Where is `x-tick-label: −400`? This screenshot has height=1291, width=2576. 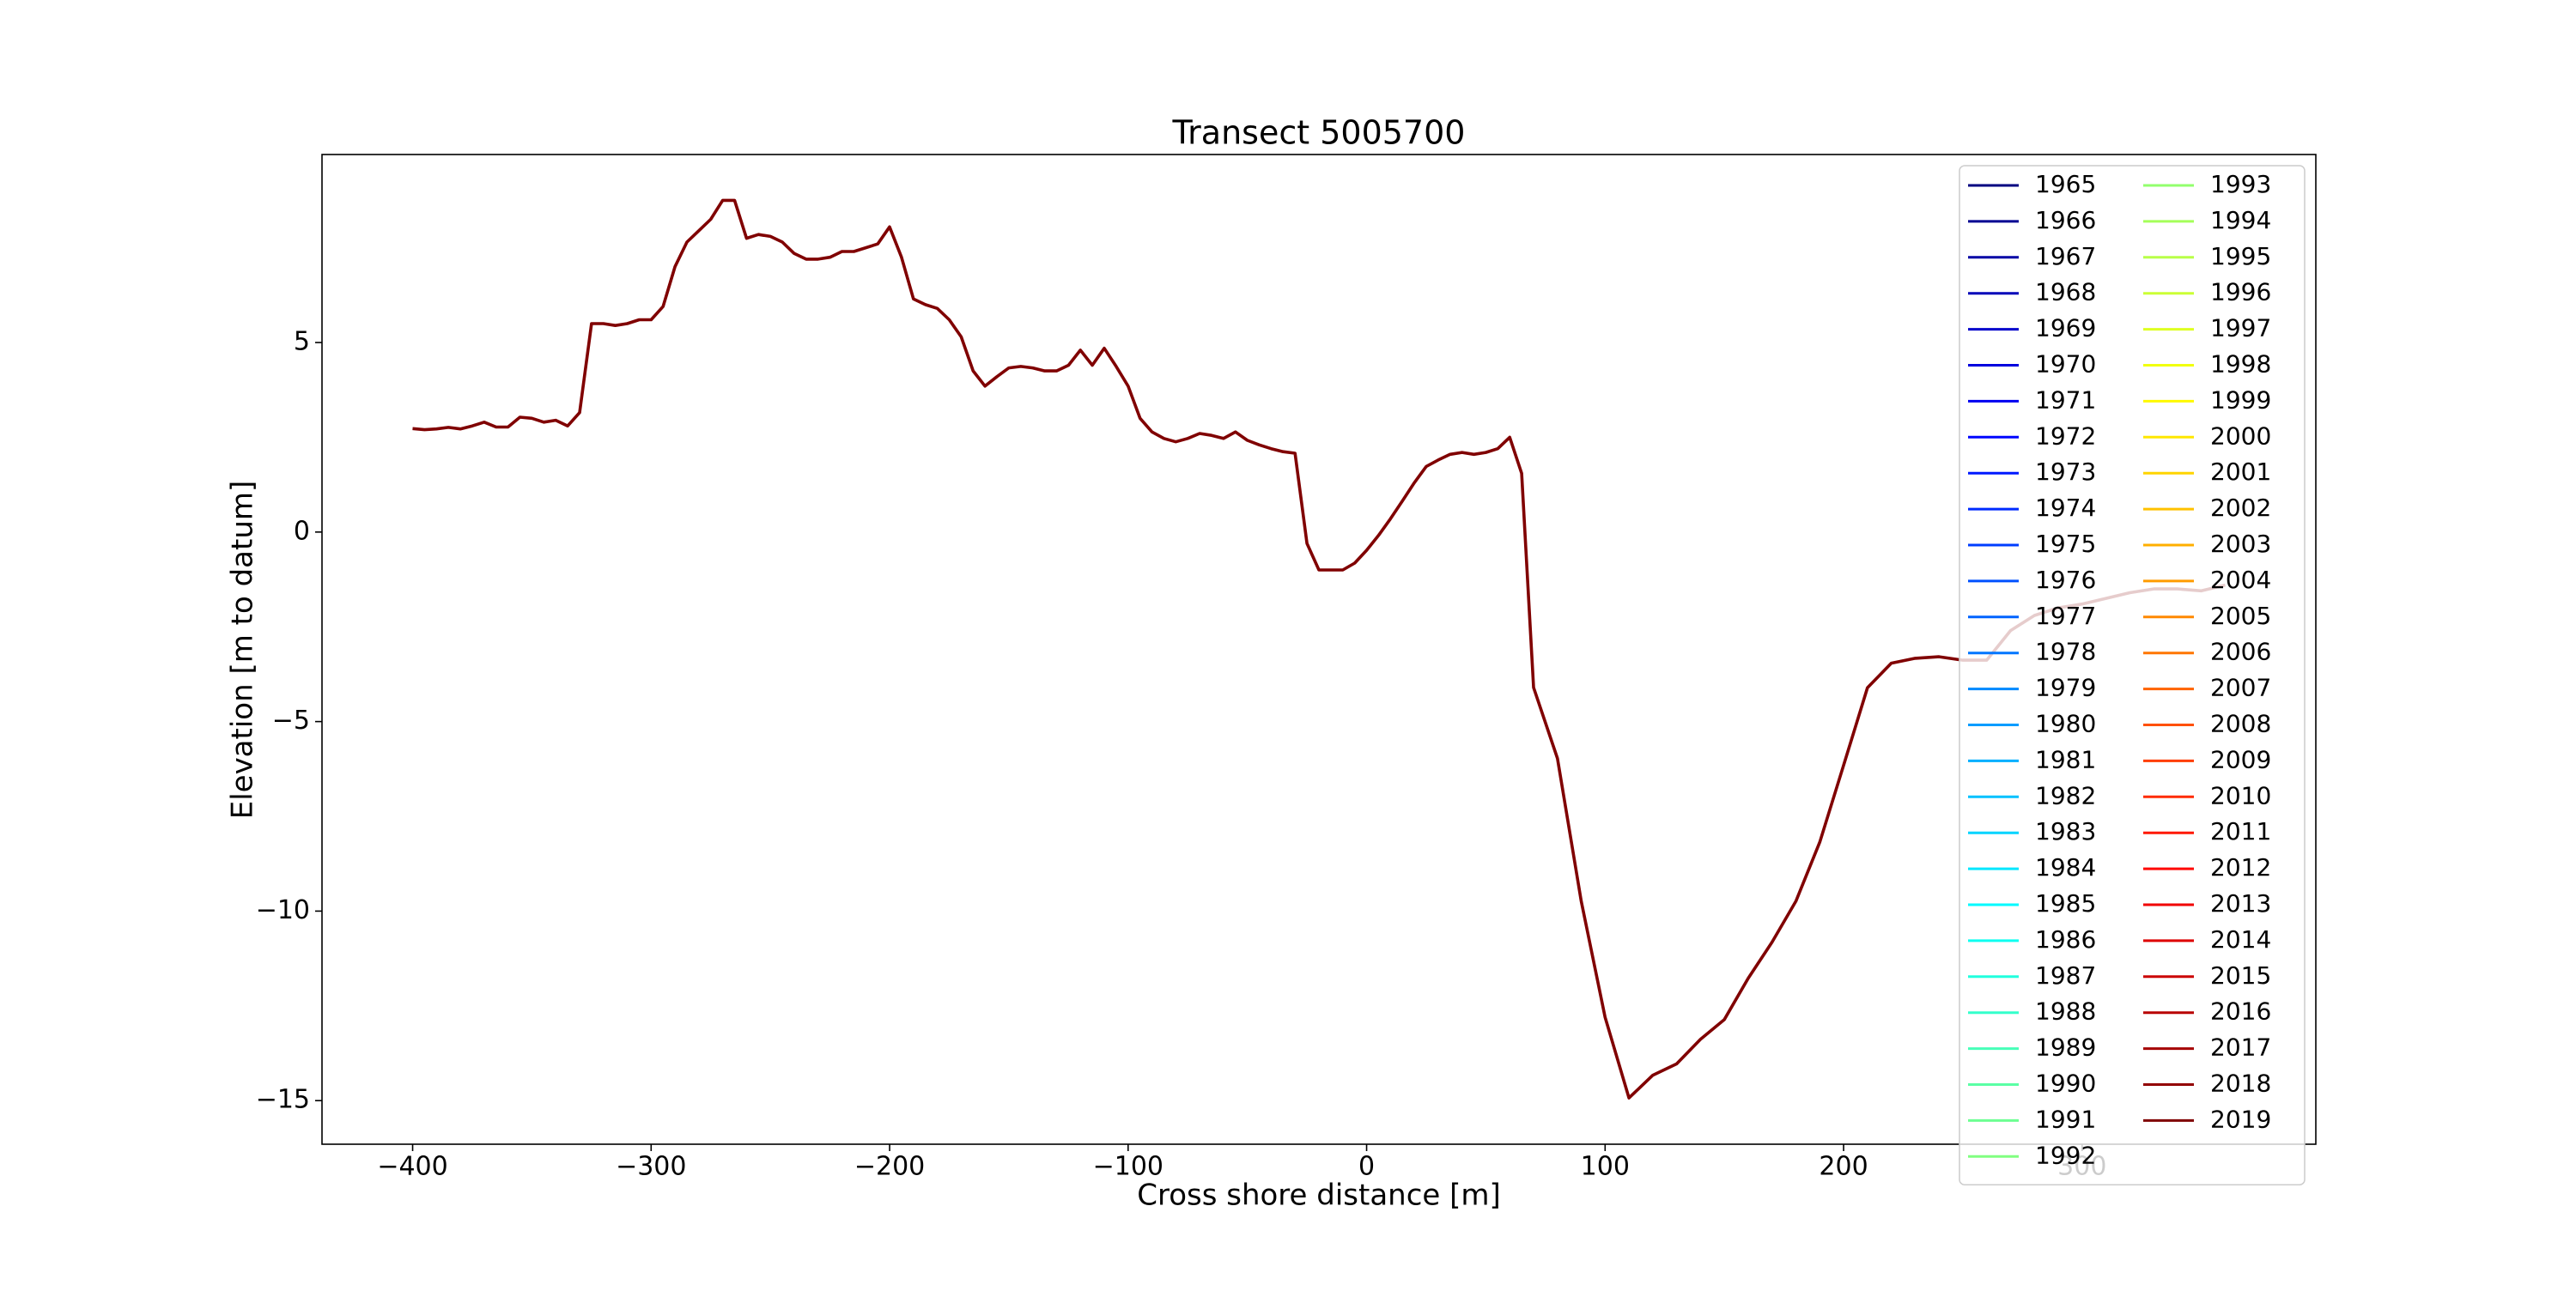 x-tick-label: −400 is located at coordinates (412, 1167).